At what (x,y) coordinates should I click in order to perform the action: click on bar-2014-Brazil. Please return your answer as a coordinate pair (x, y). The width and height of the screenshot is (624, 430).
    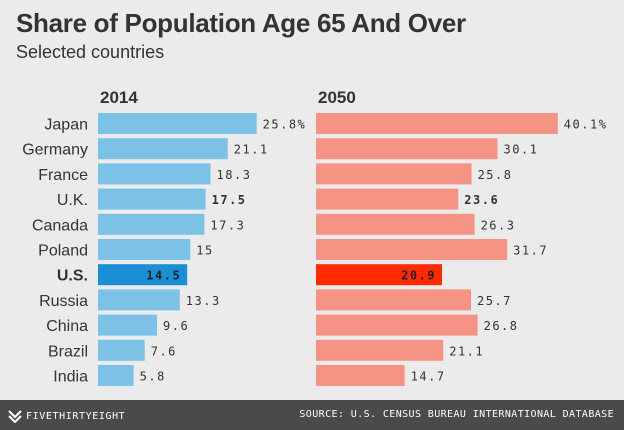
    Looking at the image, I should click on (121, 350).